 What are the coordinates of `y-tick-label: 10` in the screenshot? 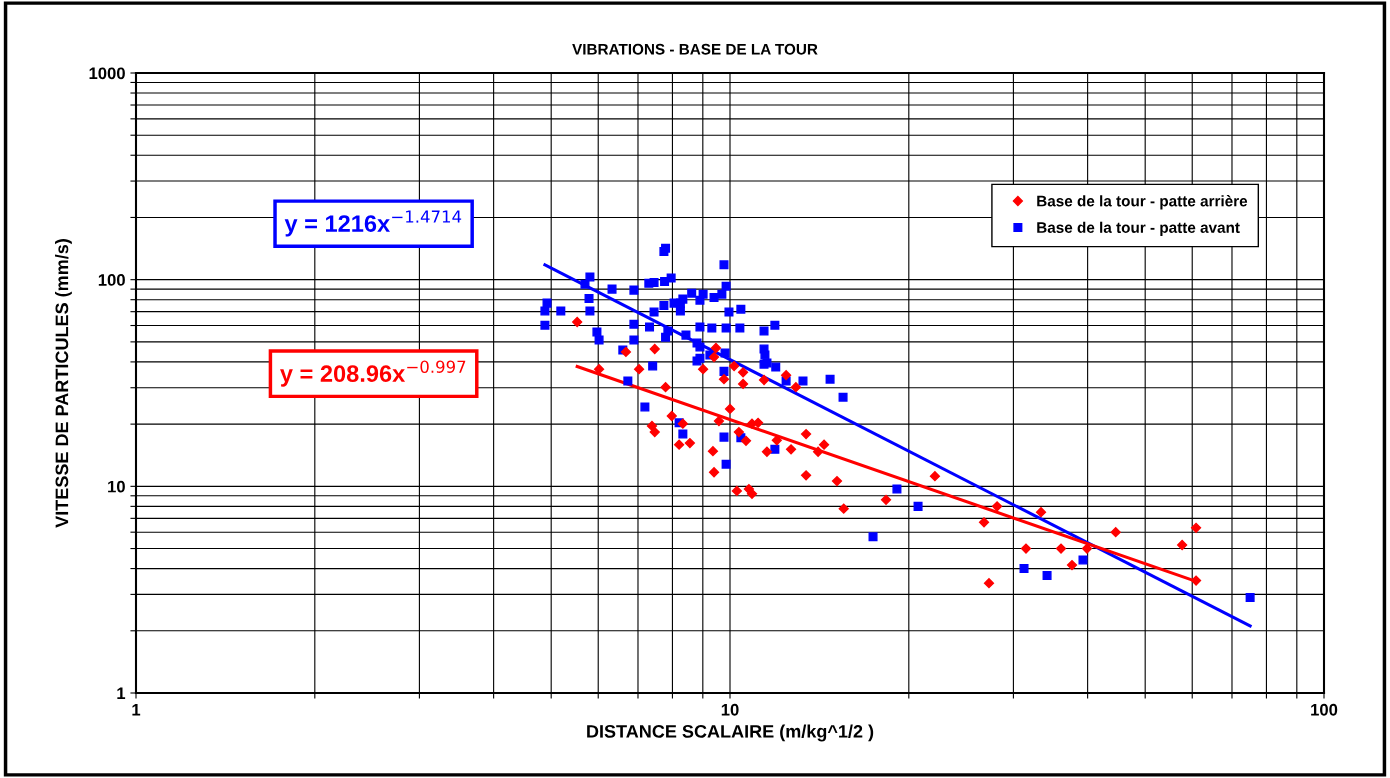 It's located at (116, 486).